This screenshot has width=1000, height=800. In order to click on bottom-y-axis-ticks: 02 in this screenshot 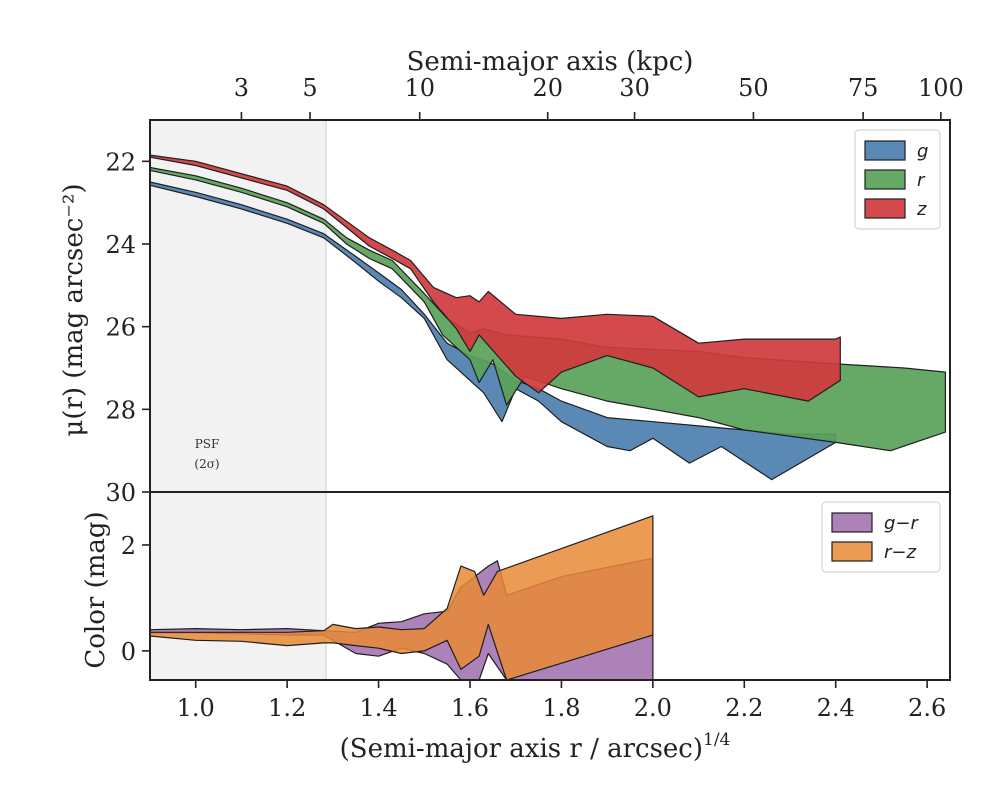, I will do `click(135, 599)`.